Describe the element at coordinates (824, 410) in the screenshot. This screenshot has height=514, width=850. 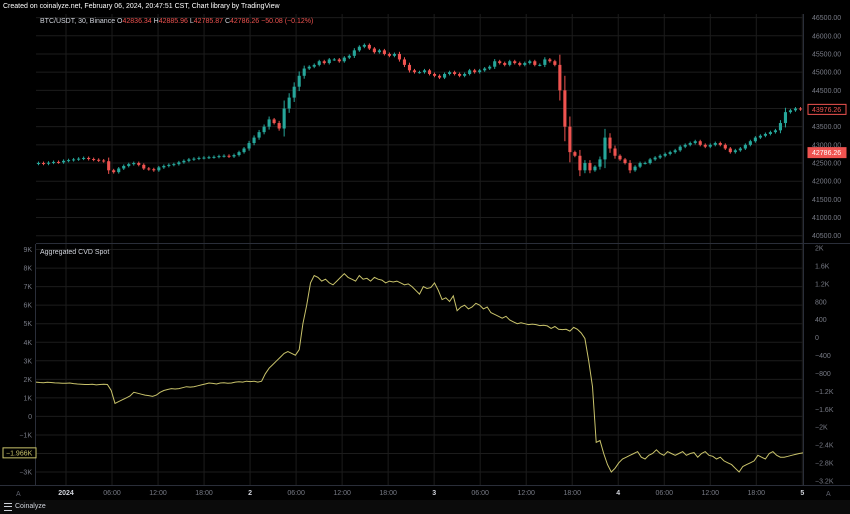
I see `cvd-right-tick: −1.6K` at that location.